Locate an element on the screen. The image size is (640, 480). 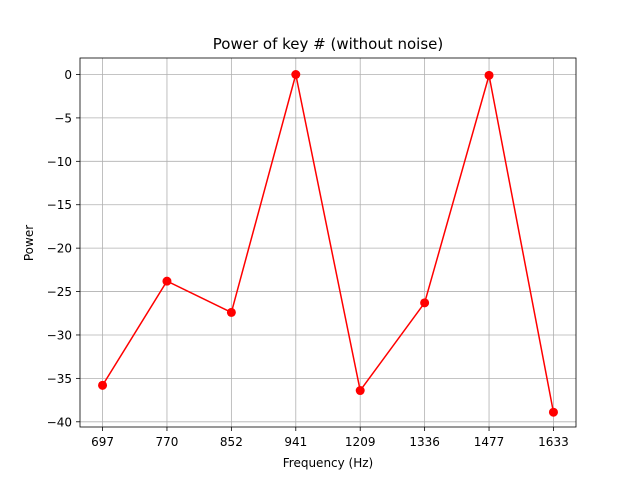
x-tick-label: 770 is located at coordinates (167, 442).